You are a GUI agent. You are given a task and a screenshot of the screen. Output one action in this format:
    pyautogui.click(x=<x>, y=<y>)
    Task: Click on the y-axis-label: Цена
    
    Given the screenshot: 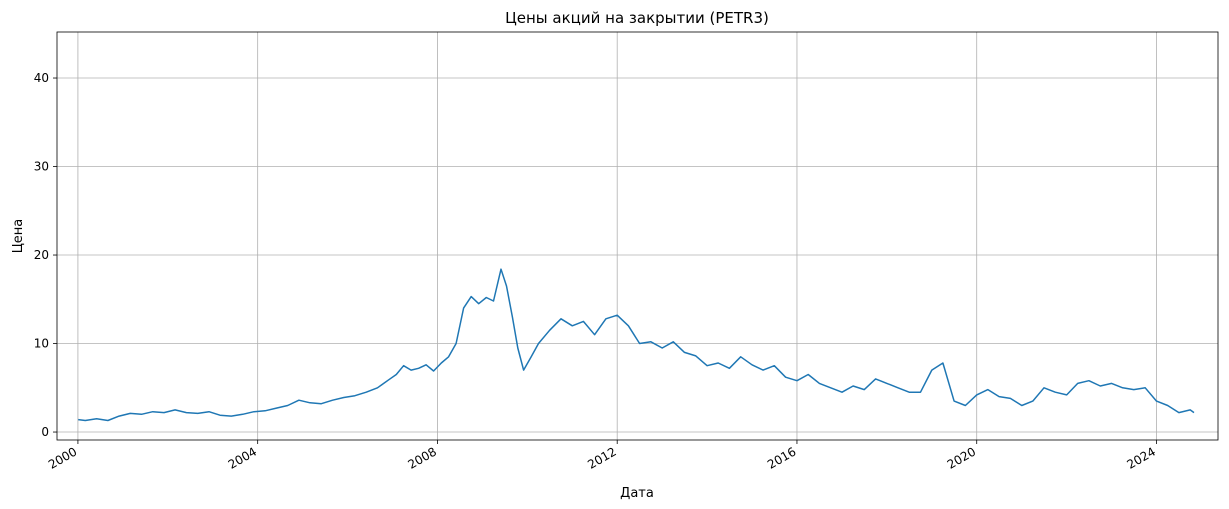 What is the action you would take?
    pyautogui.click(x=18, y=236)
    